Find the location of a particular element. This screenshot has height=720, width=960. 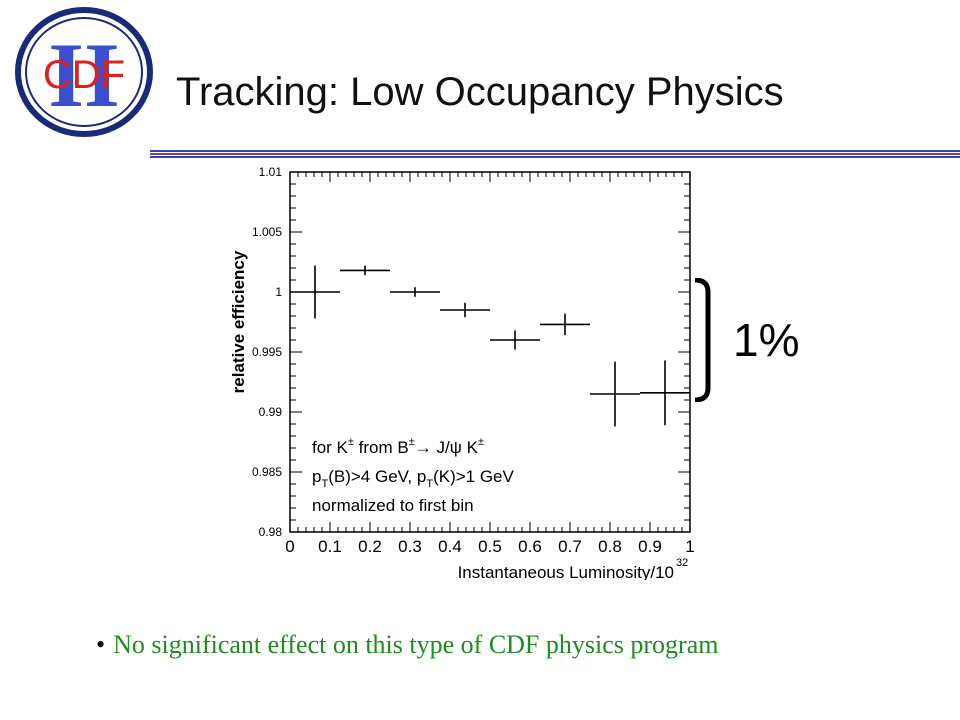

range-bracket is located at coordinates (702, 340).